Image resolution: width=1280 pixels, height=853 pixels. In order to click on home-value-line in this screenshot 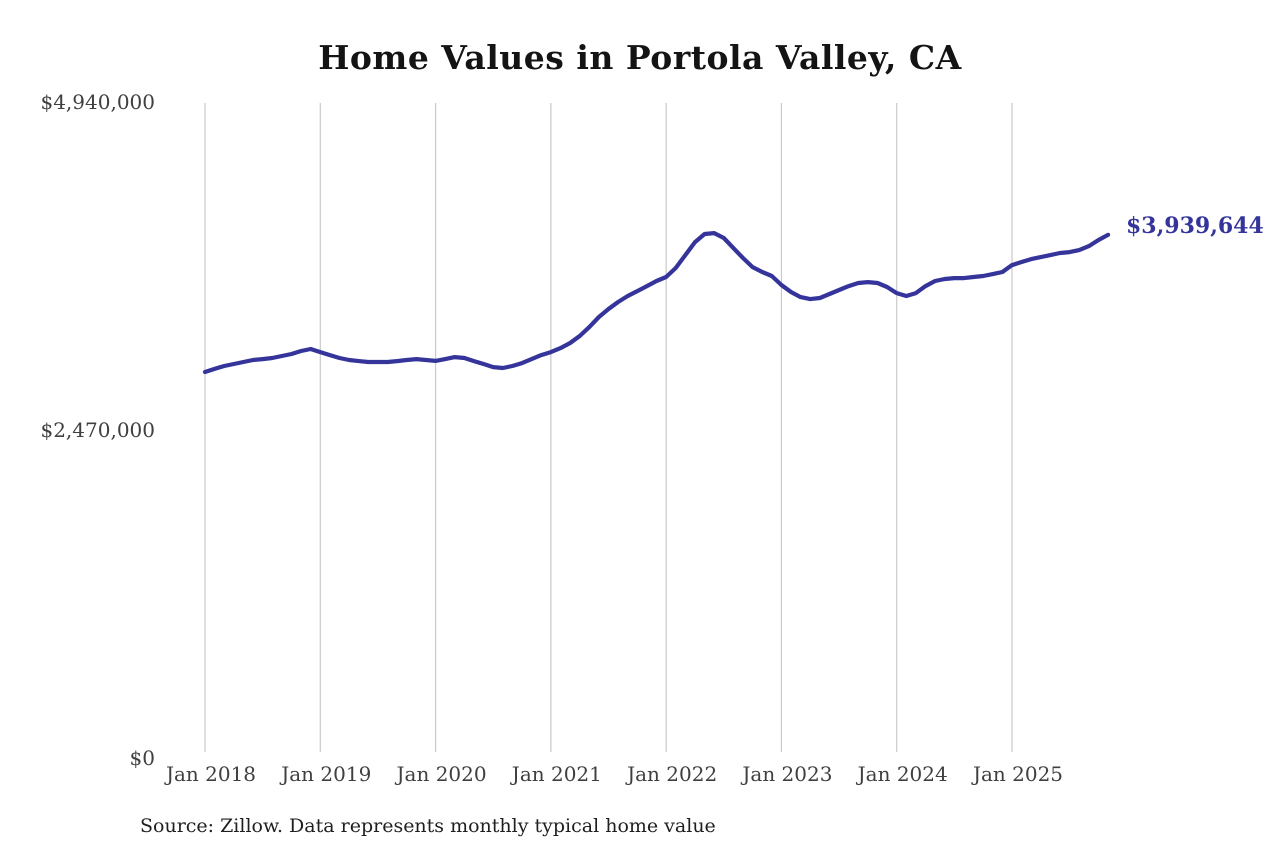, I will do `click(656, 303)`.